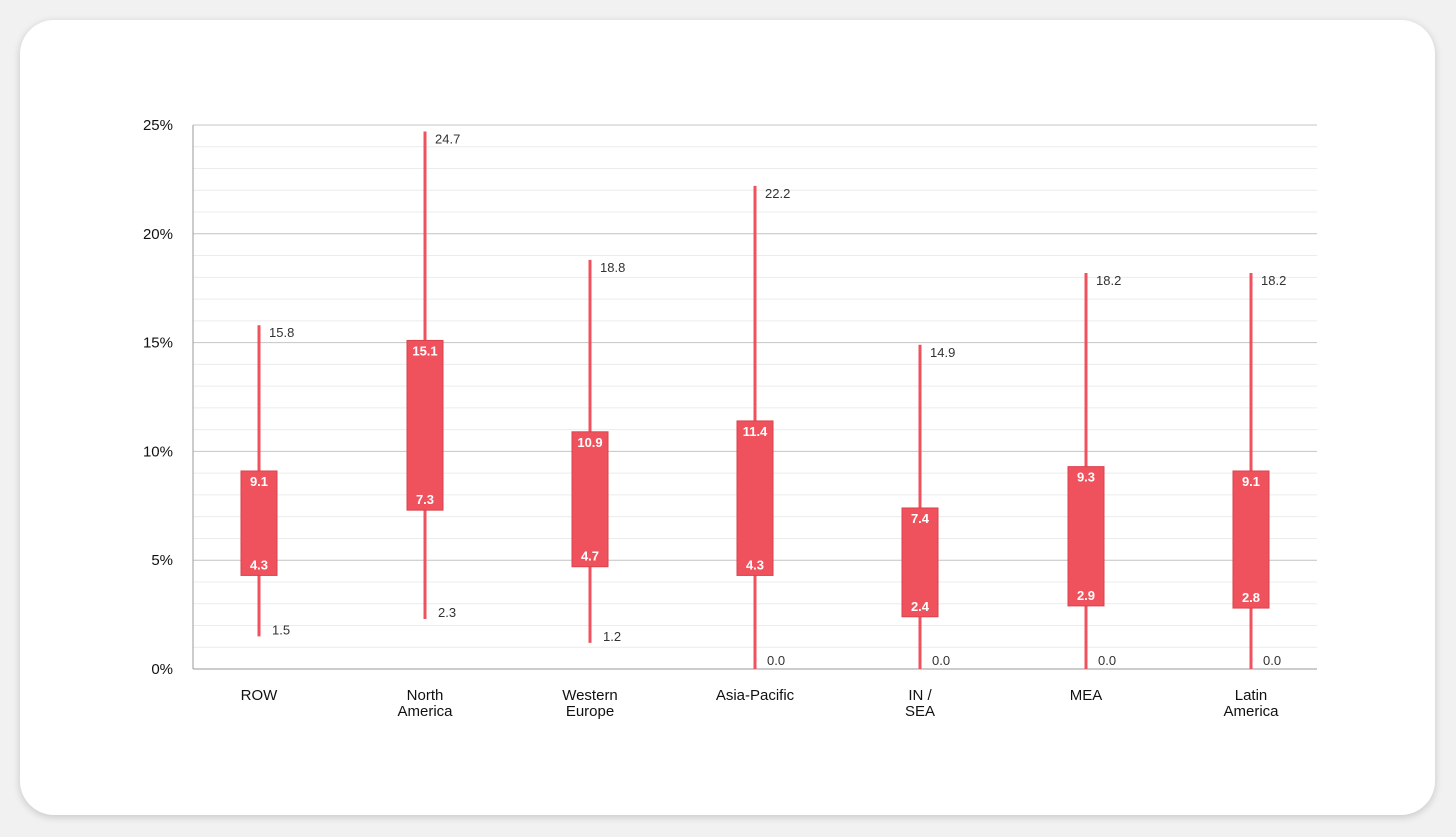 The height and width of the screenshot is (837, 1456). What do you see at coordinates (942, 352) in the screenshot?
I see `max-label: 14.9` at bounding box center [942, 352].